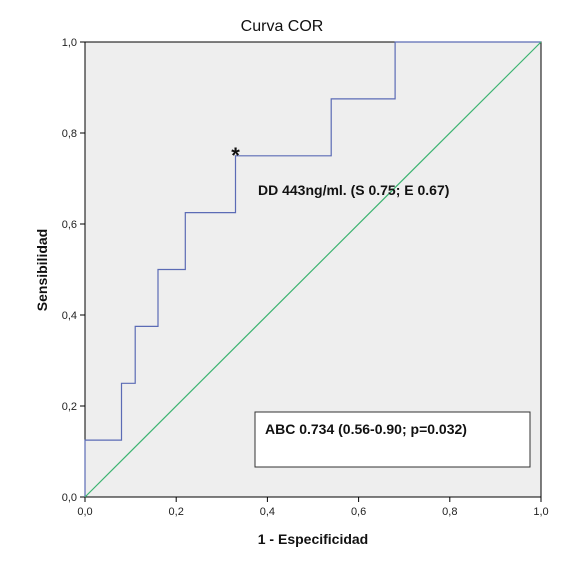 The width and height of the screenshot is (583, 564). Describe the element at coordinates (84, 512) in the screenshot. I see `x-tick-label: 0,0` at that location.